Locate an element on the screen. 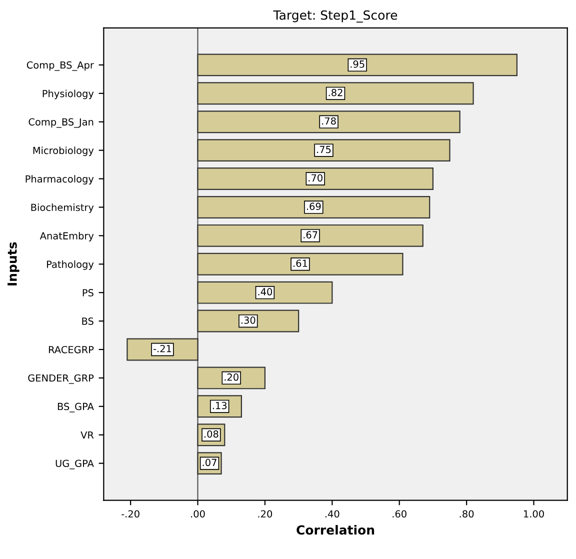  data-label: -.21 is located at coordinates (162, 348).